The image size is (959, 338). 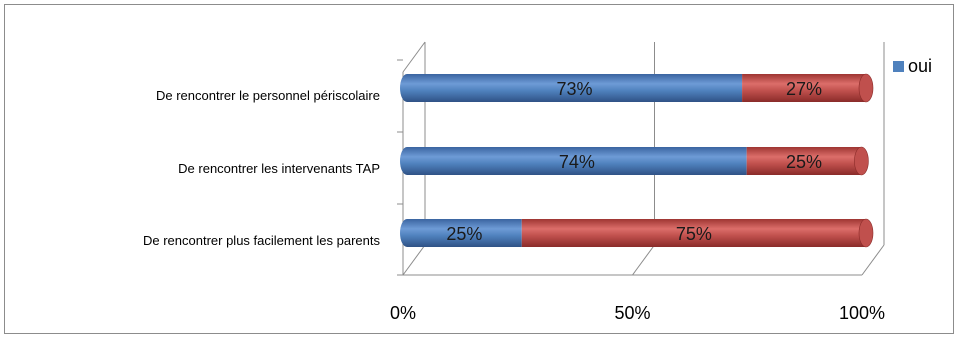 What do you see at coordinates (920, 66) in the screenshot?
I see `legend-label: oui` at bounding box center [920, 66].